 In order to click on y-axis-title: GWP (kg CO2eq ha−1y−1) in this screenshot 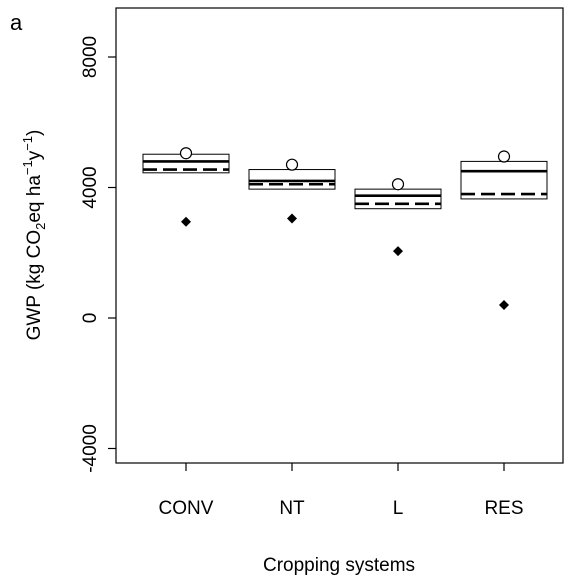, I will do `click(34, 235)`.